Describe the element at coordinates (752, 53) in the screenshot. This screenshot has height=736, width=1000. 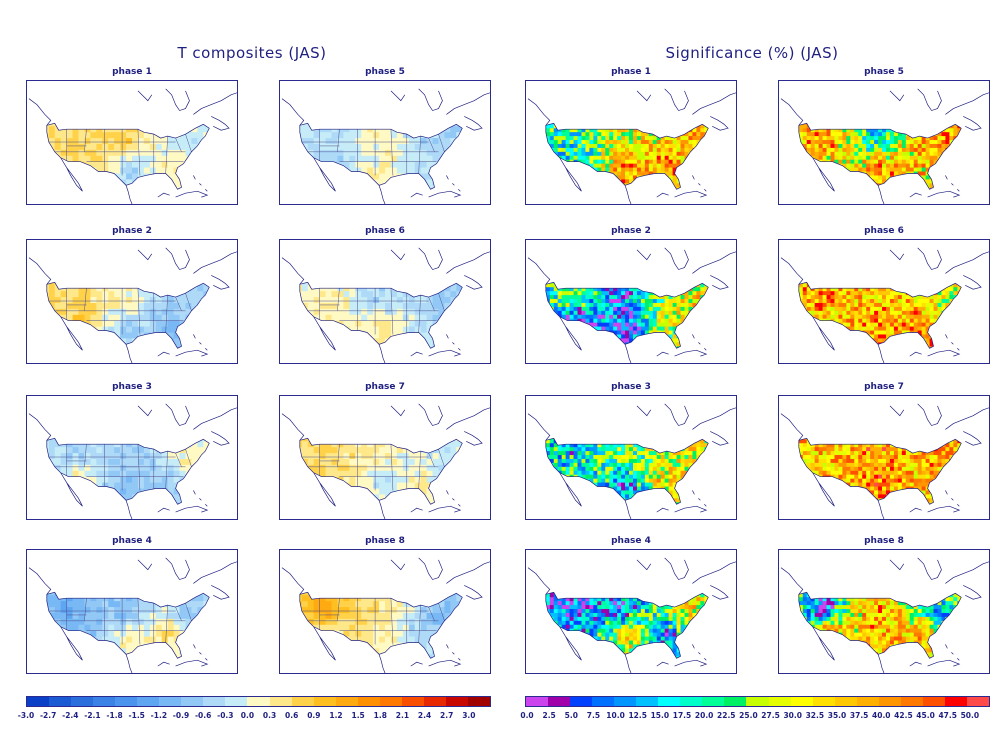
I see `figure-right-title: Significance (%) (JAS)` at that location.